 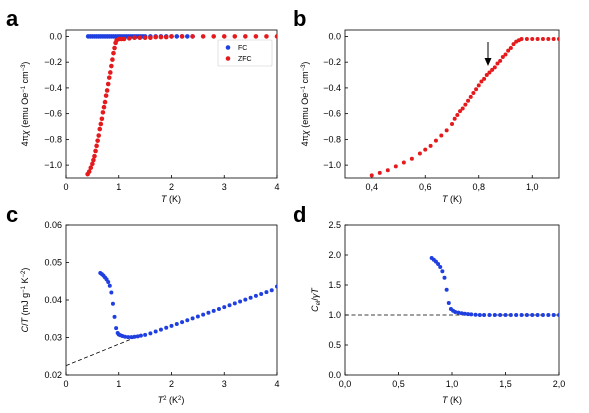 I want to click on y-tick-label-c: 0.04, so click(x=53, y=300).